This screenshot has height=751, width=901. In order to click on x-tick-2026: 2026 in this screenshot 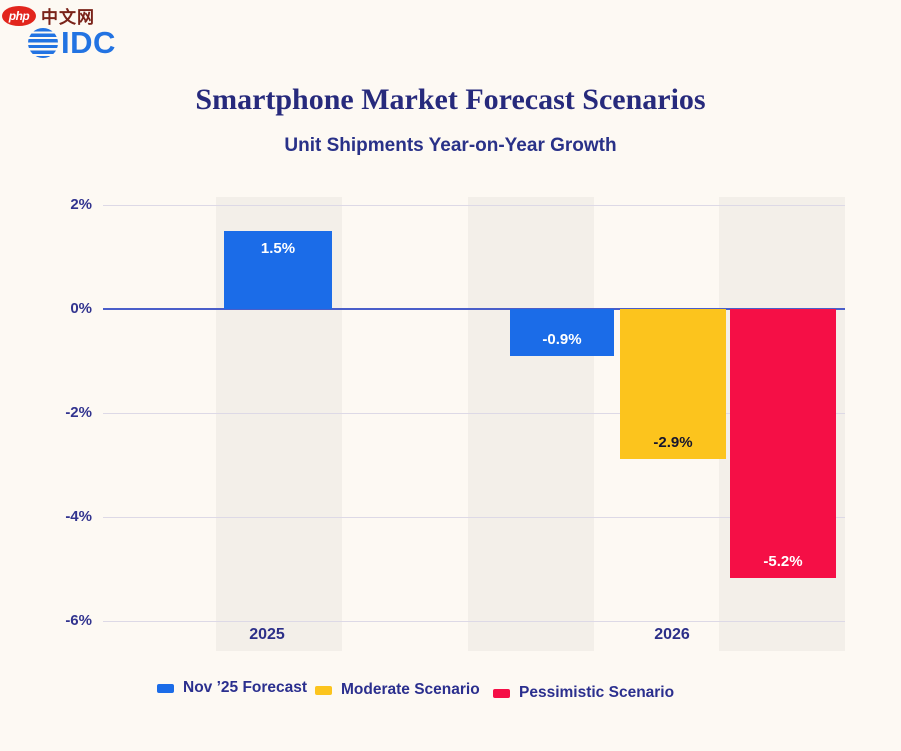, I will do `click(672, 634)`.